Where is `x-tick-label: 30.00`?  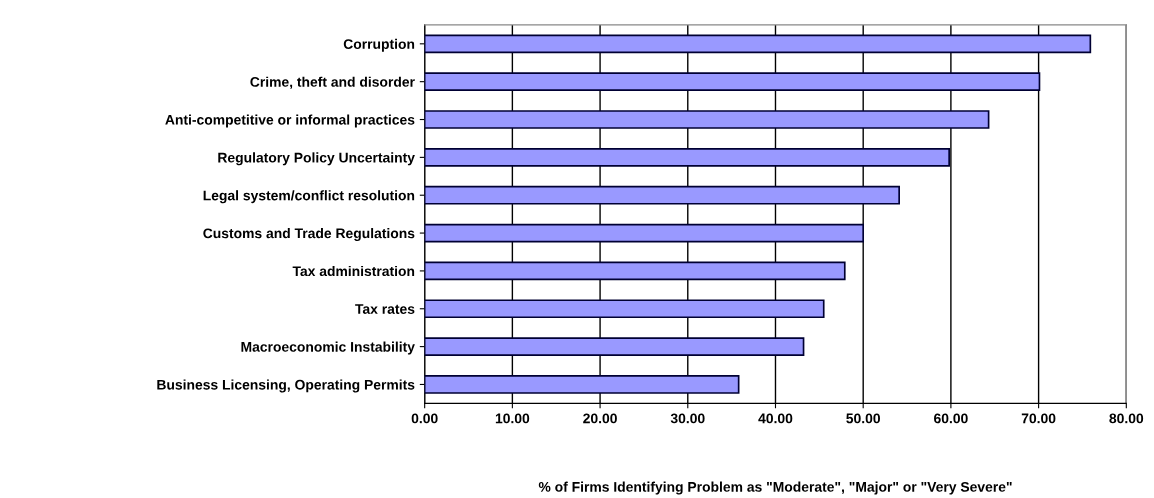
x-tick-label: 30.00 is located at coordinates (687, 418).